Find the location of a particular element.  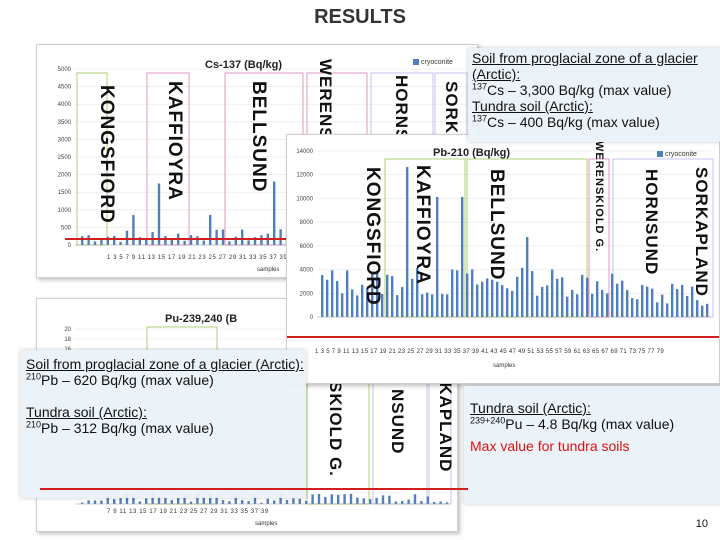

y-tick-label: 3000 is located at coordinates (65, 140).